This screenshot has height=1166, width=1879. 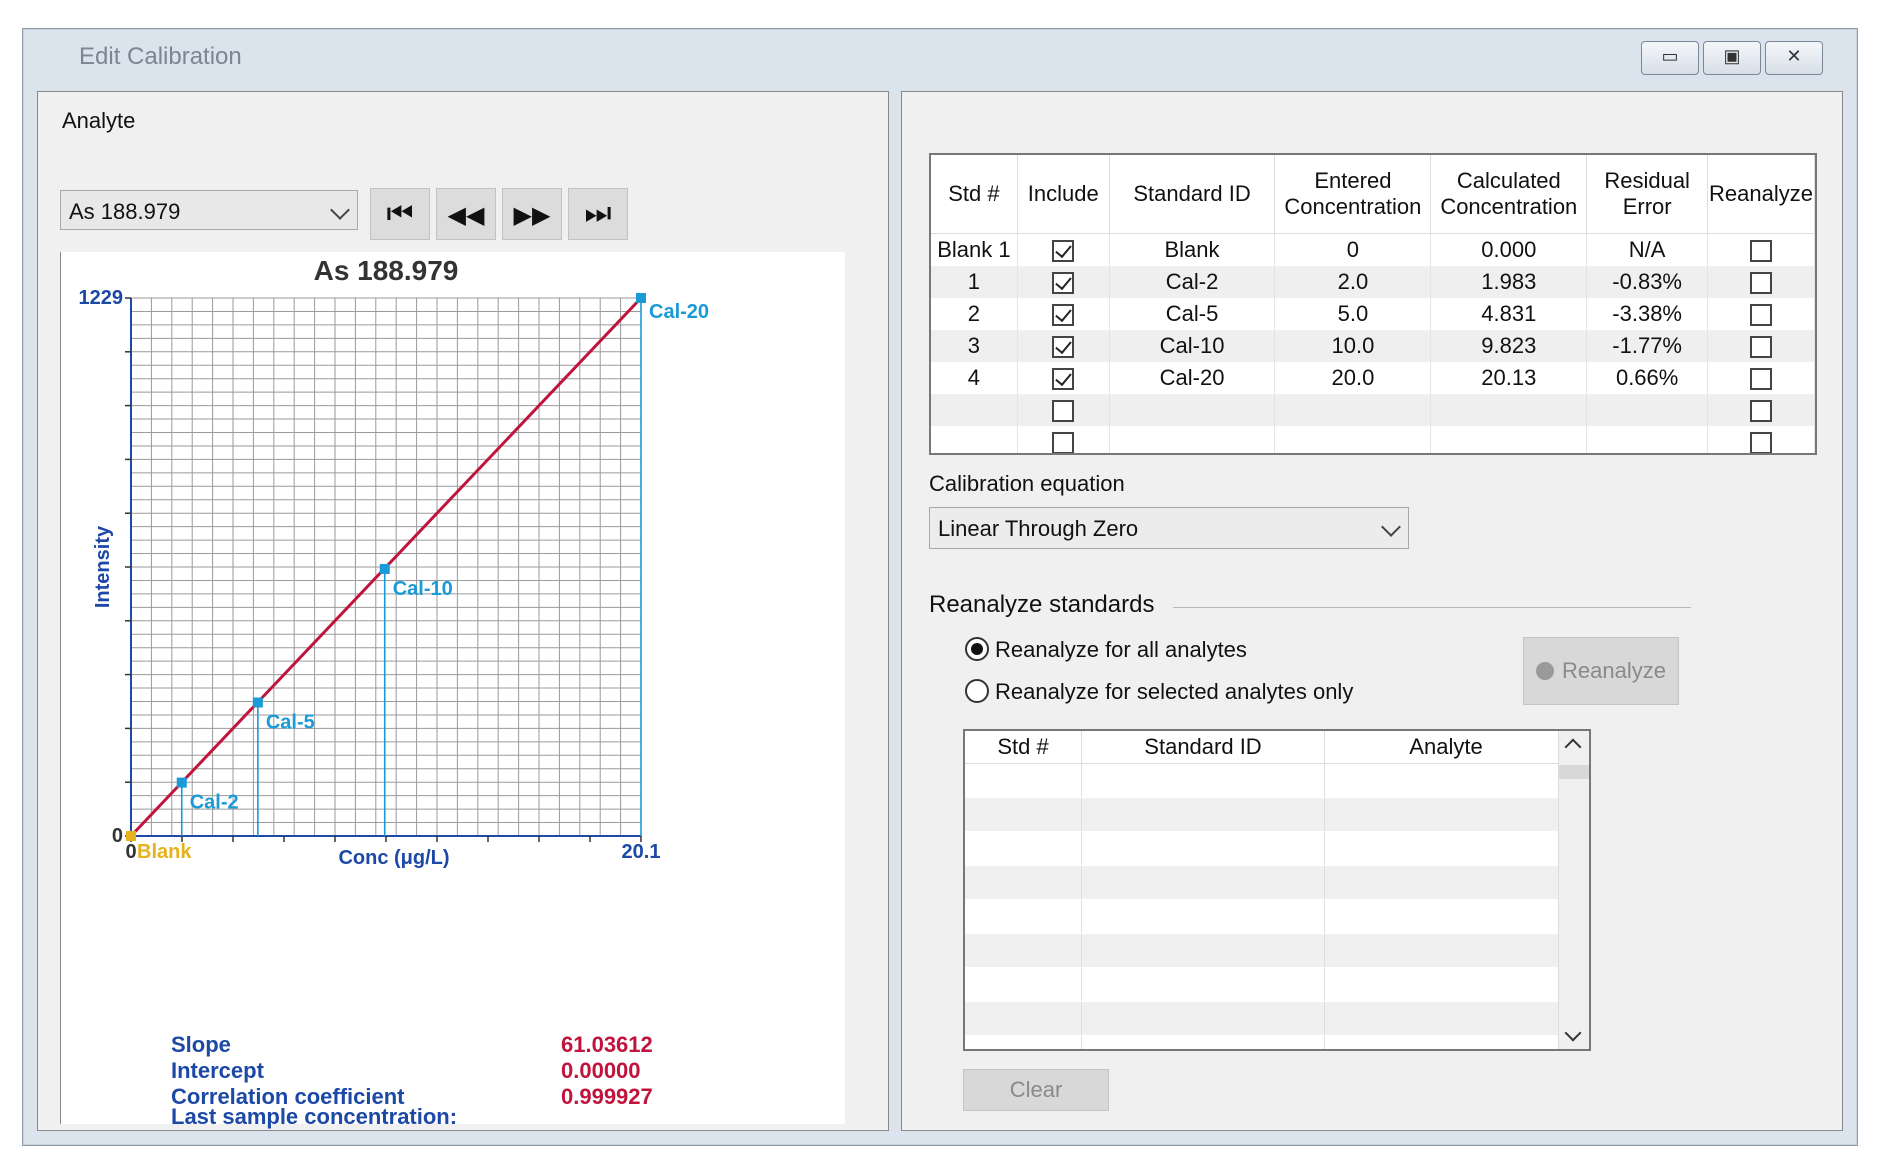 What do you see at coordinates (1174, 691) in the screenshot?
I see `reanalyze-selected-label: Reanalyze for selected analytes only` at bounding box center [1174, 691].